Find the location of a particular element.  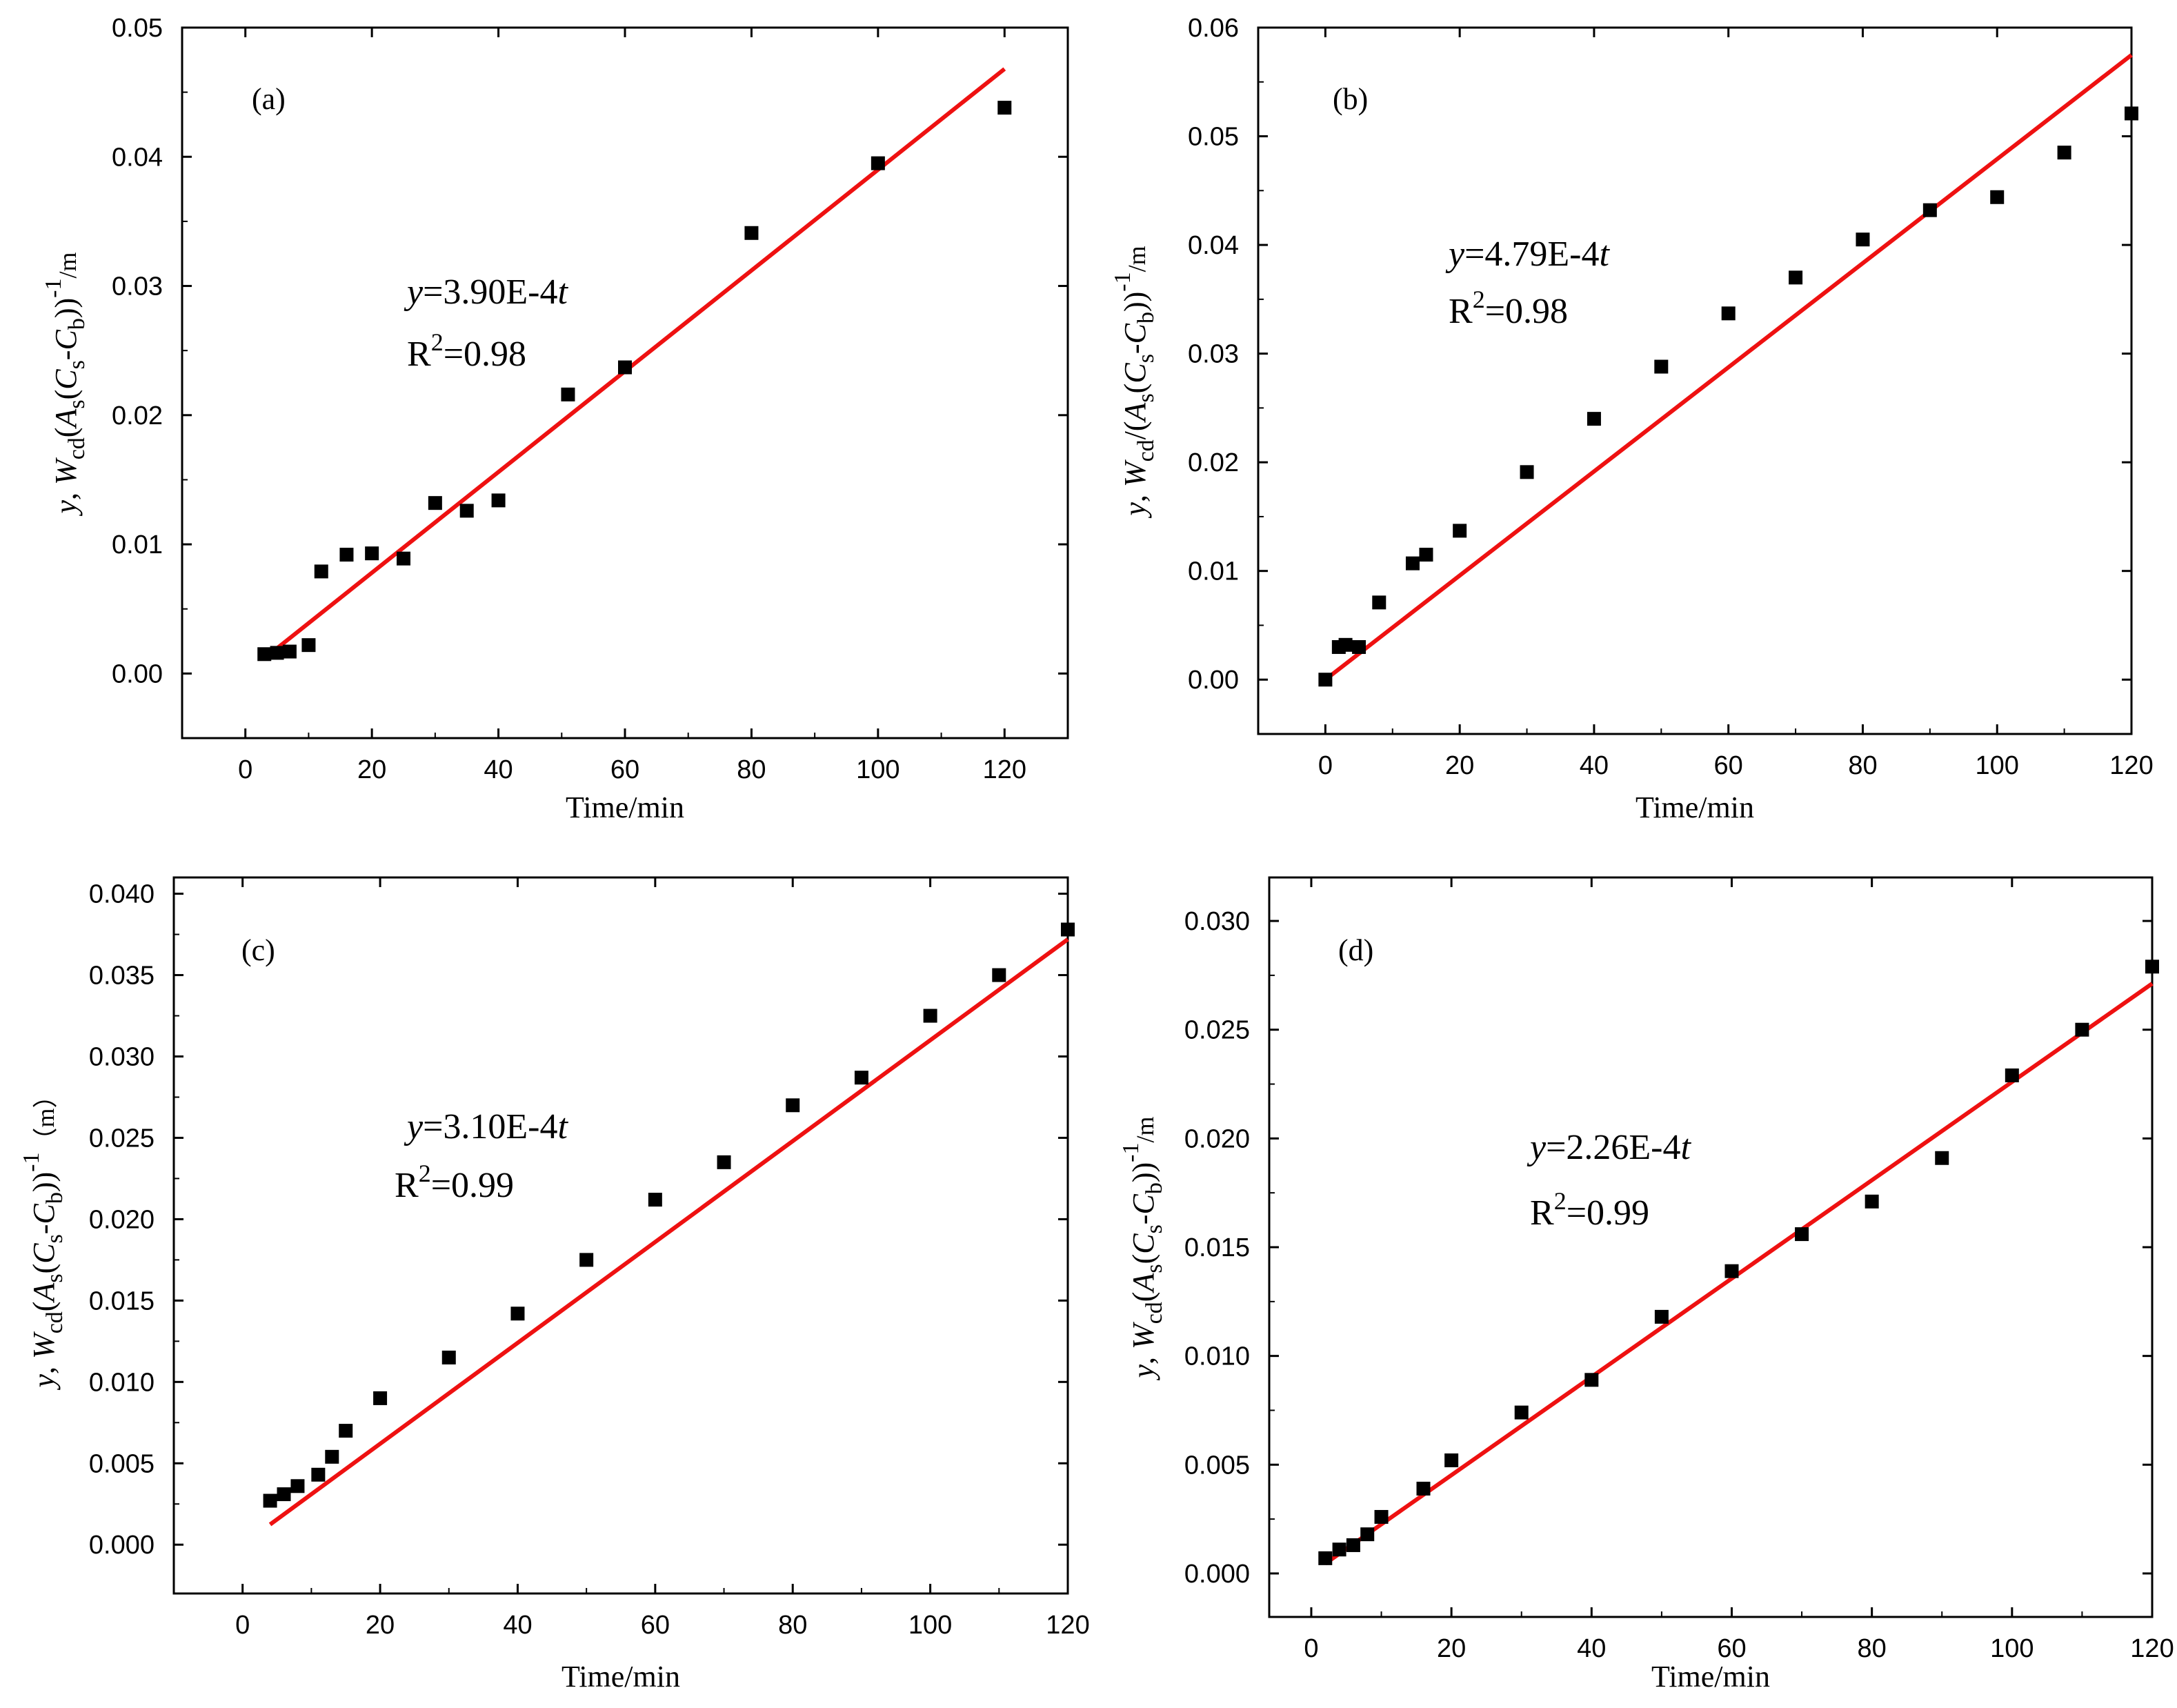

y-tick-label: 0.020 is located at coordinates (122, 1219).